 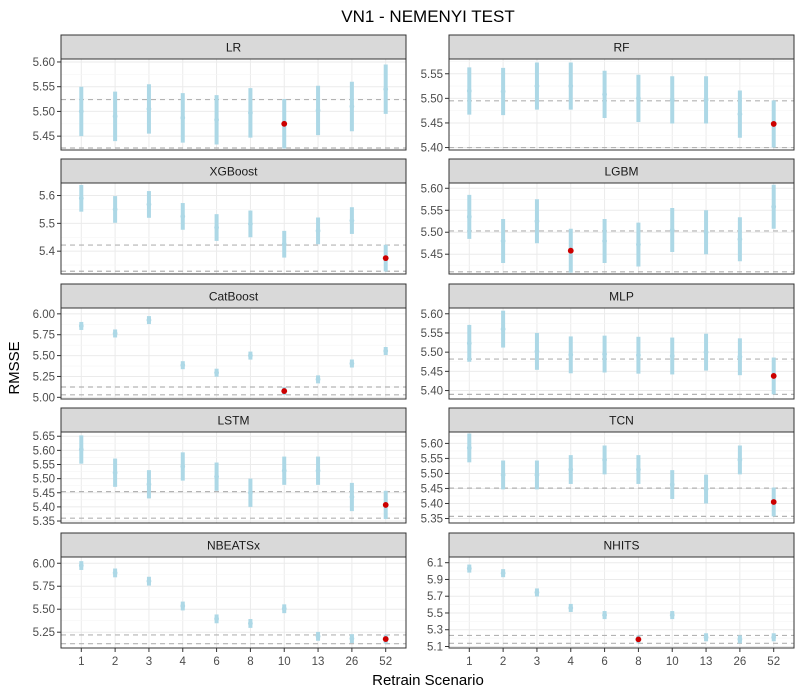 I want to click on y-tick-label: 5.65, so click(x=44, y=437).